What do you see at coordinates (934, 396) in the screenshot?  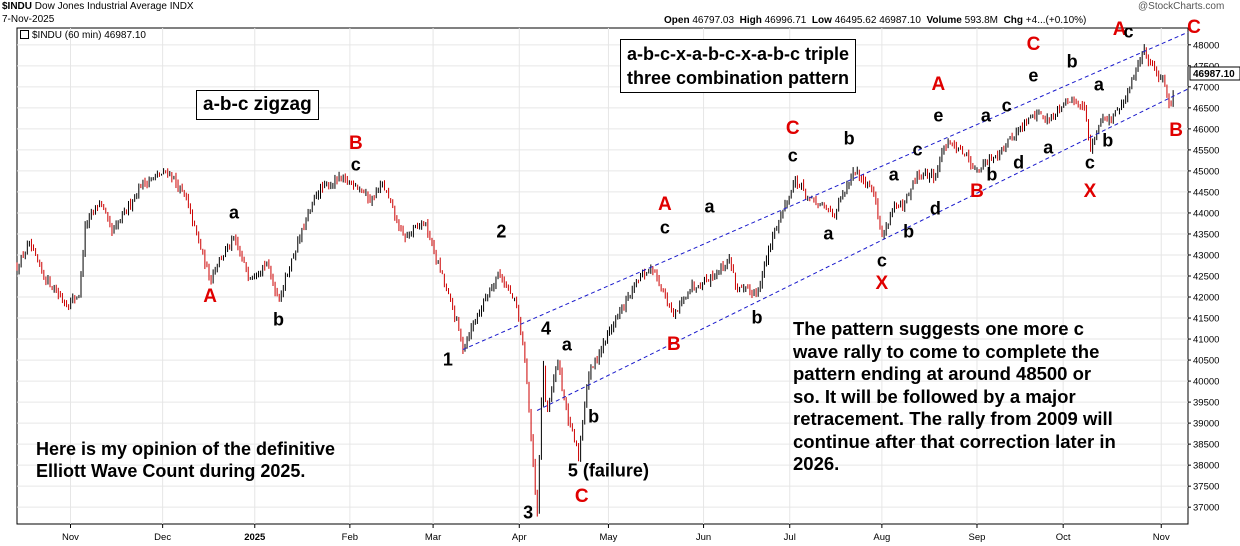 I see `forecast-line: so. It will be followed by a major` at bounding box center [934, 396].